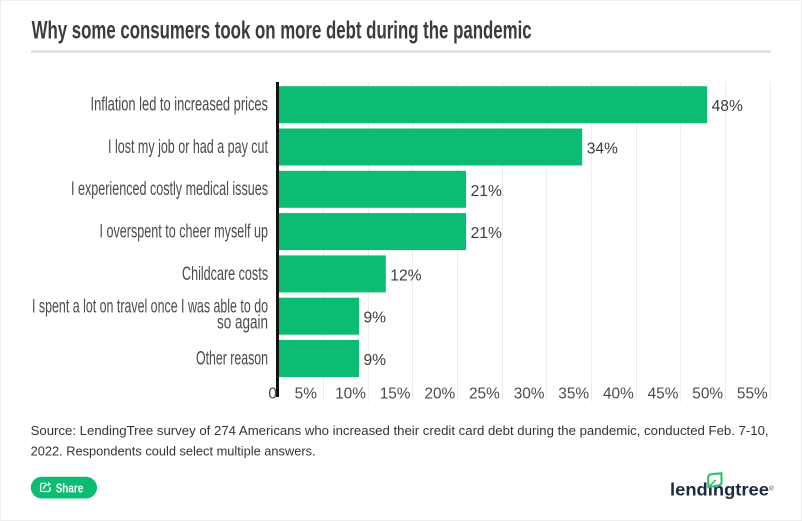 Image resolution: width=802 pixels, height=521 pixels. What do you see at coordinates (719, 490) in the screenshot?
I see `svg-text: lendıngtree` at bounding box center [719, 490].